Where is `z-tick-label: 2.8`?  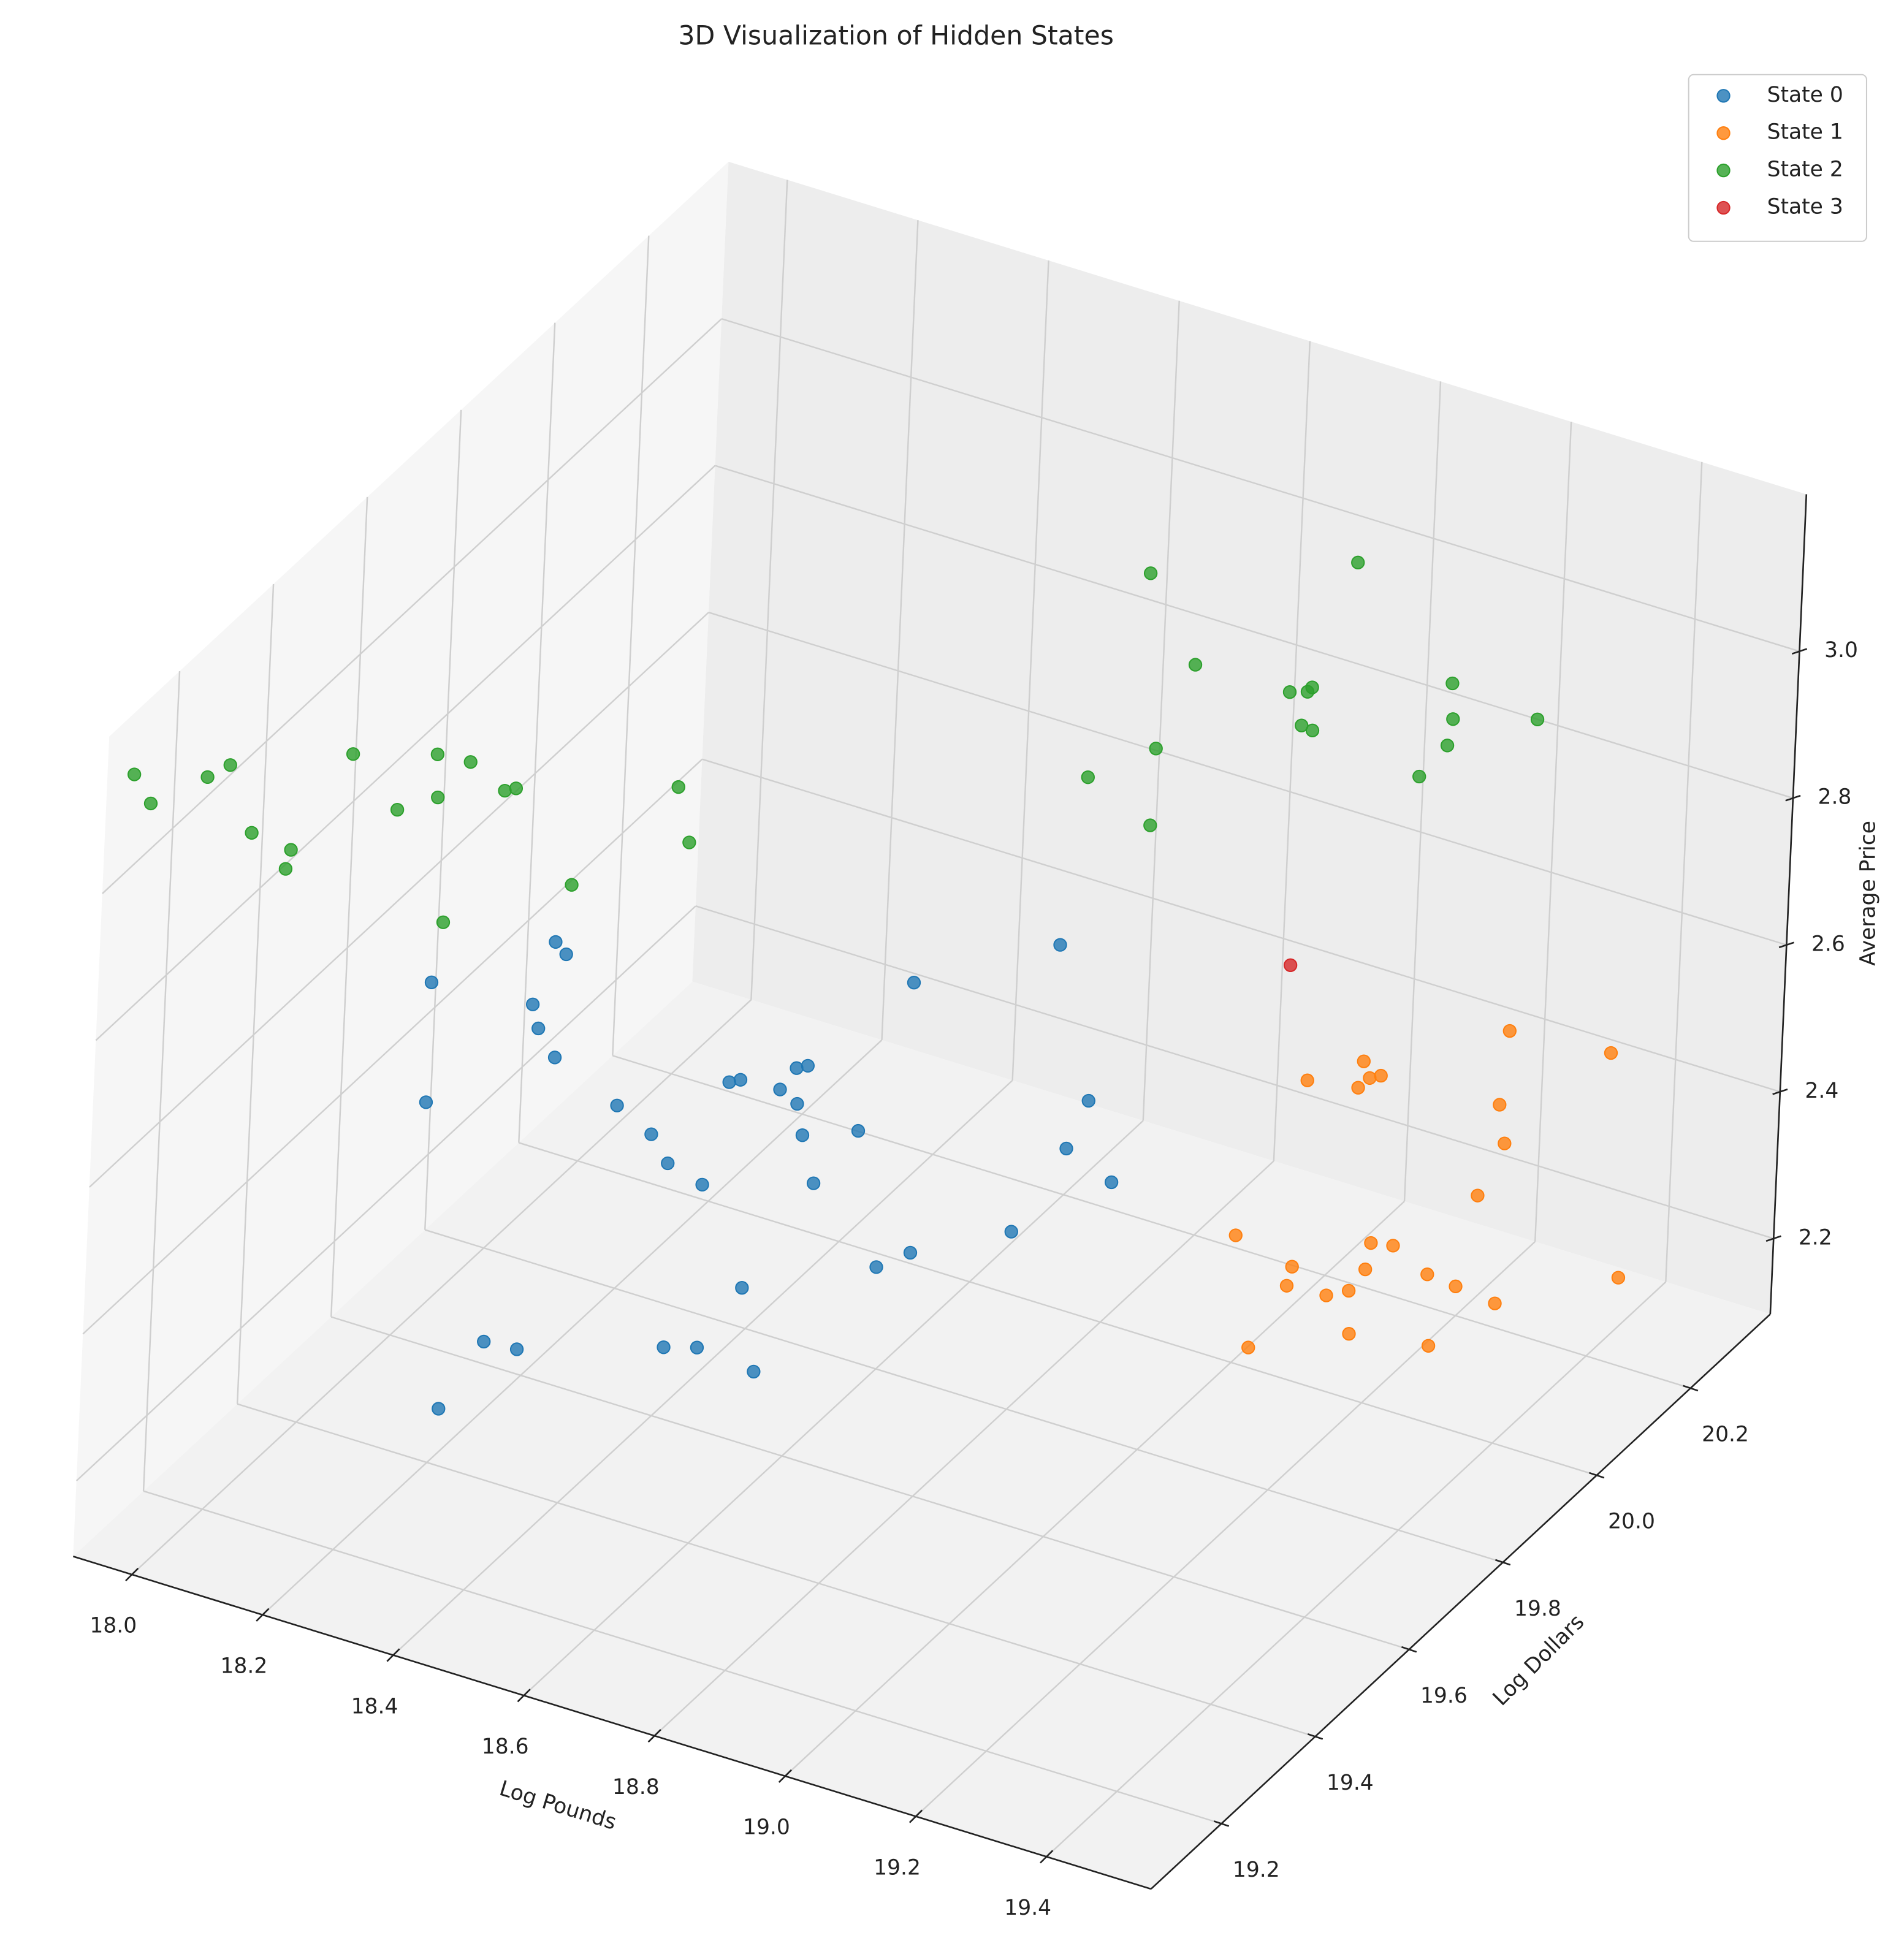 z-tick-label: 2.8 is located at coordinates (1835, 797).